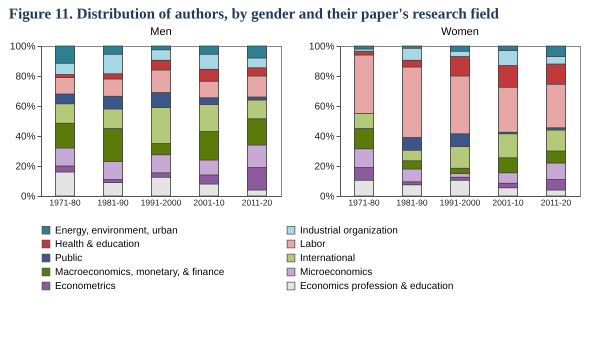  Describe the element at coordinates (161, 32) in the screenshot. I see `chart-title: Men` at that location.